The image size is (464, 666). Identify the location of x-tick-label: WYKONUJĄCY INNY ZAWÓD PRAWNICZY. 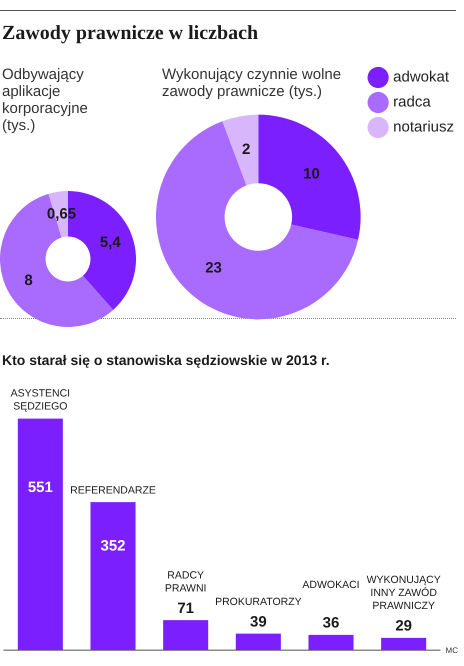
(403, 593).